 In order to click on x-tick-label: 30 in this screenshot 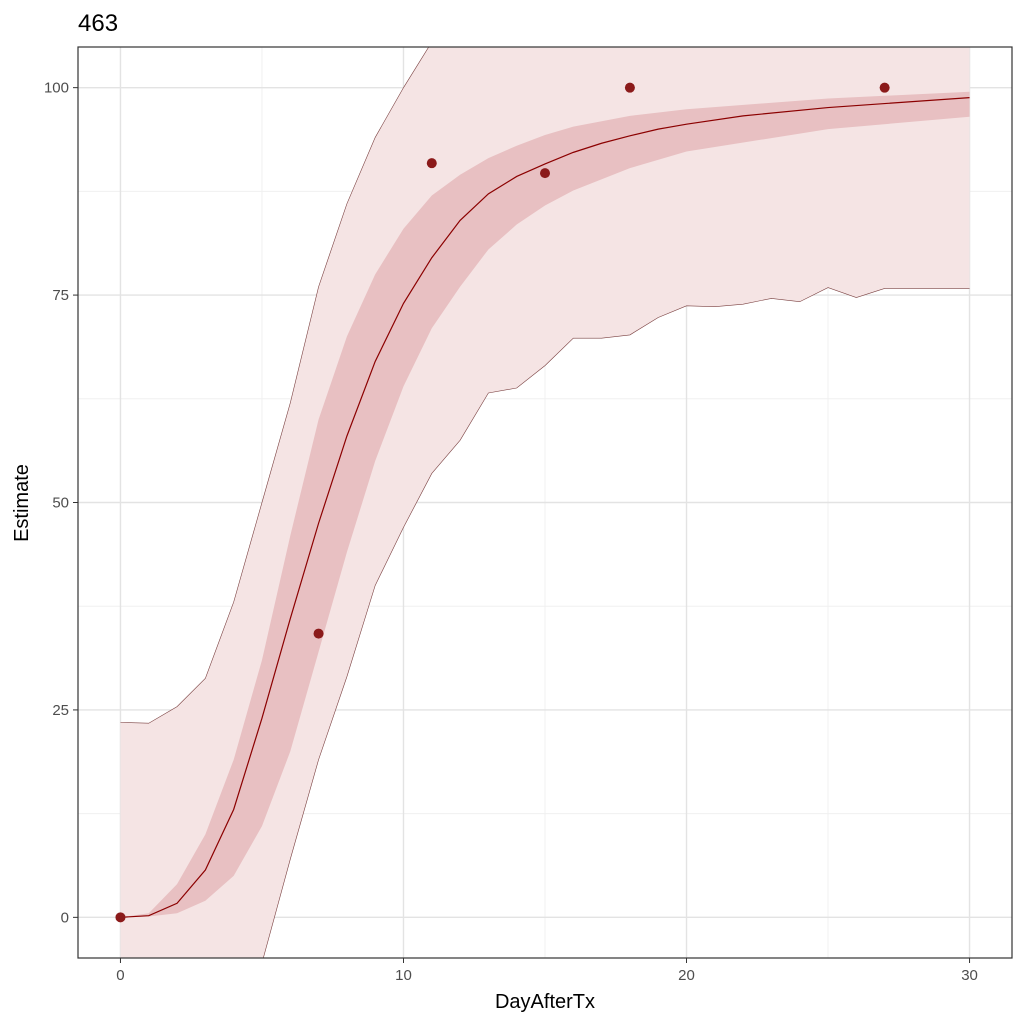, I will do `click(969, 975)`.